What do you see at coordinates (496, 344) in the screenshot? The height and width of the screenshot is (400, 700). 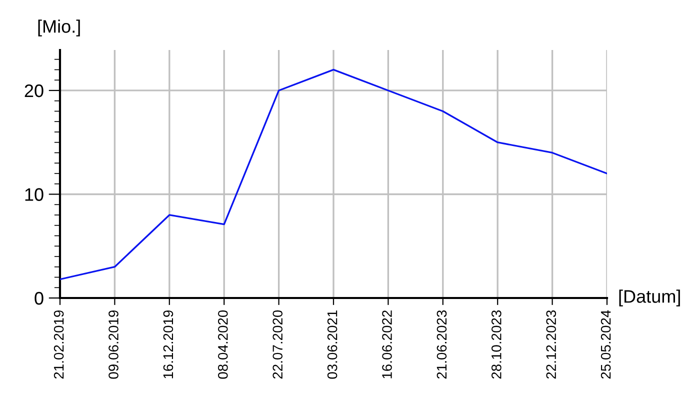 I see `x-tick-label: 28.10.2023` at bounding box center [496, 344].